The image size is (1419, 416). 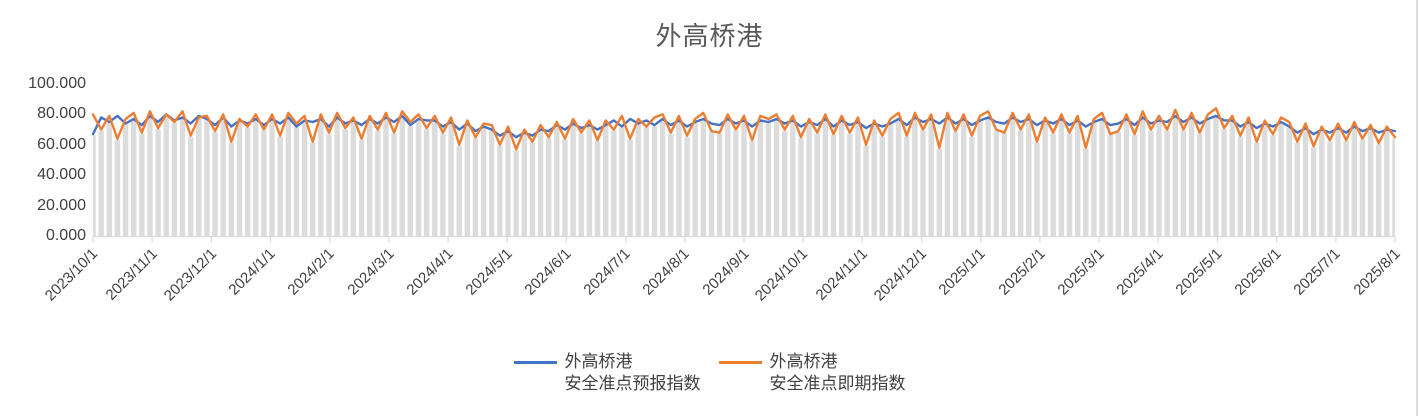 I want to click on chart-title: 外高桥港, so click(x=709, y=36).